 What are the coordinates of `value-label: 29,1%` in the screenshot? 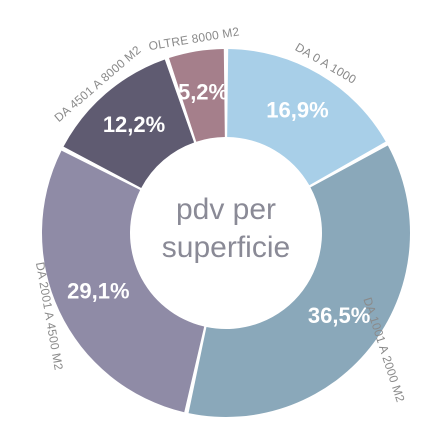 It's located at (98, 291).